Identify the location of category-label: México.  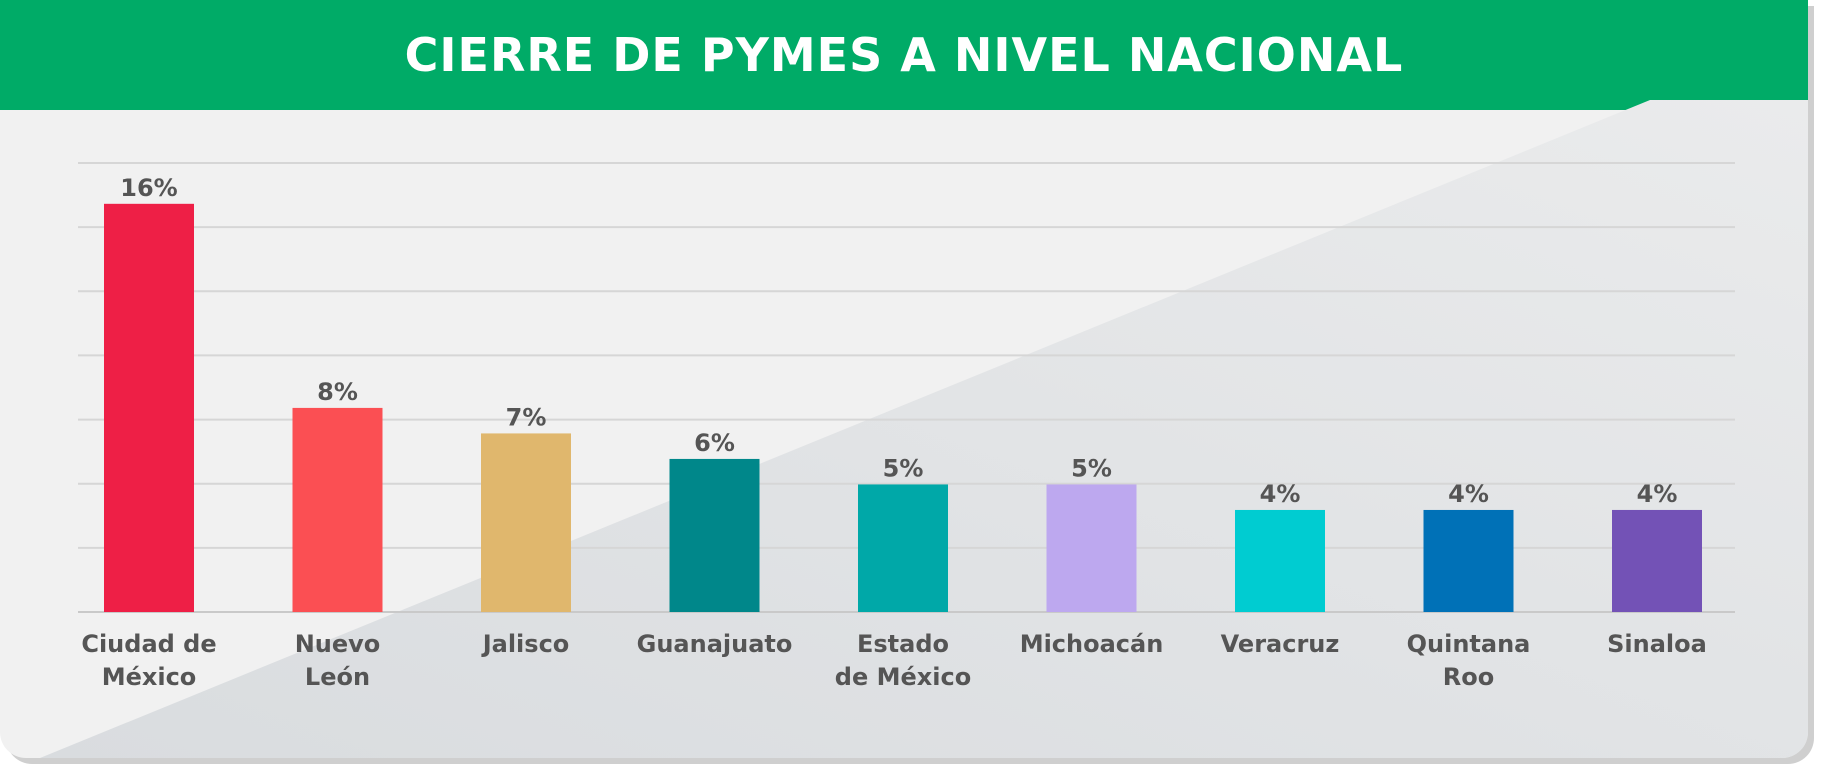
(149, 677).